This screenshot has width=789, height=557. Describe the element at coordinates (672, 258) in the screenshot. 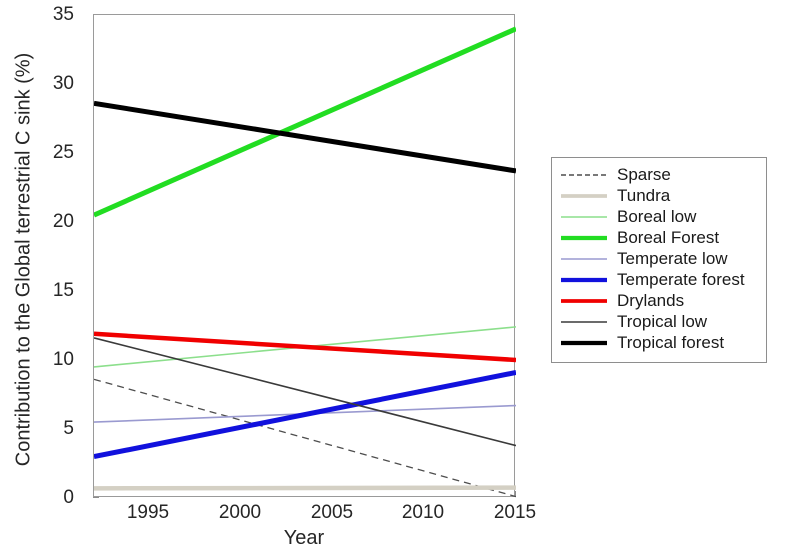

I see `legend-item-label: Temperate low` at that location.